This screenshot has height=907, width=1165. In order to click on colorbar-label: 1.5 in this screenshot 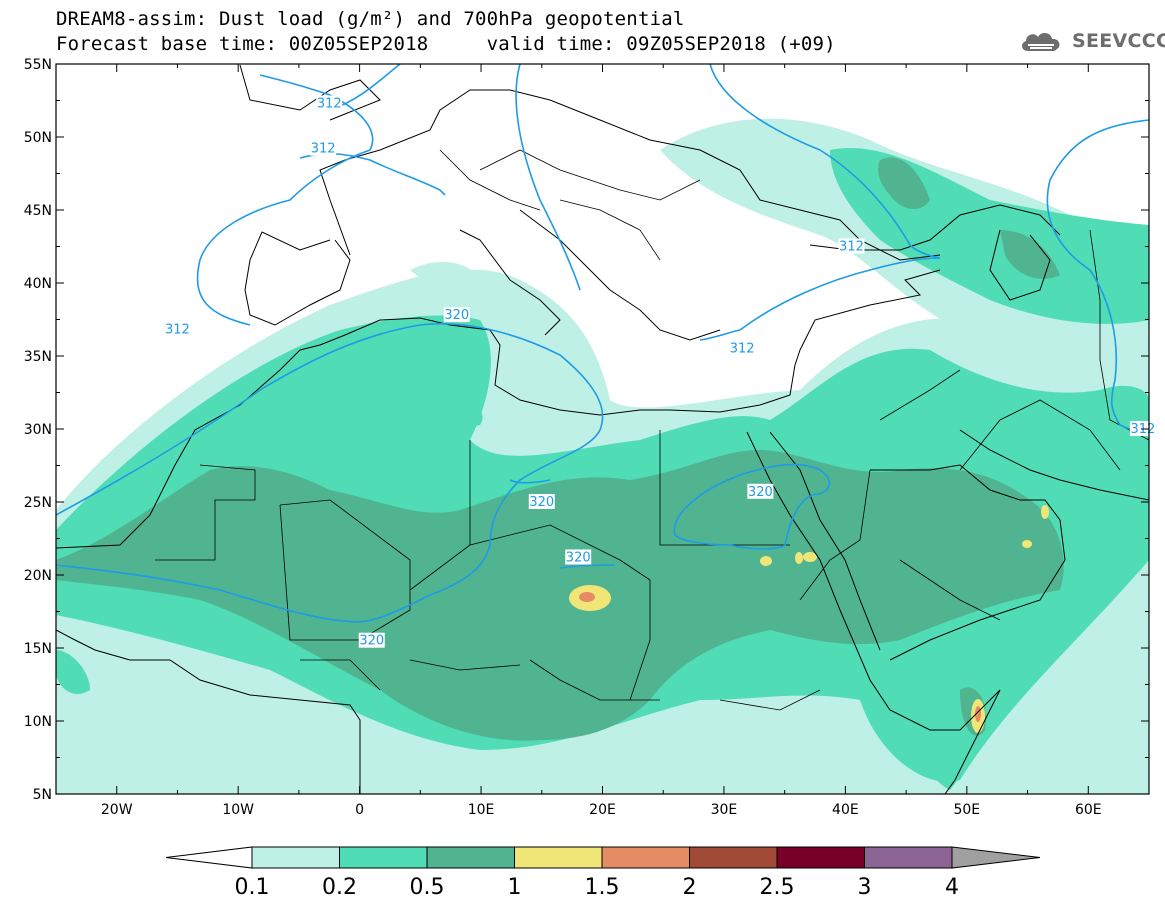, I will do `click(602, 887)`.